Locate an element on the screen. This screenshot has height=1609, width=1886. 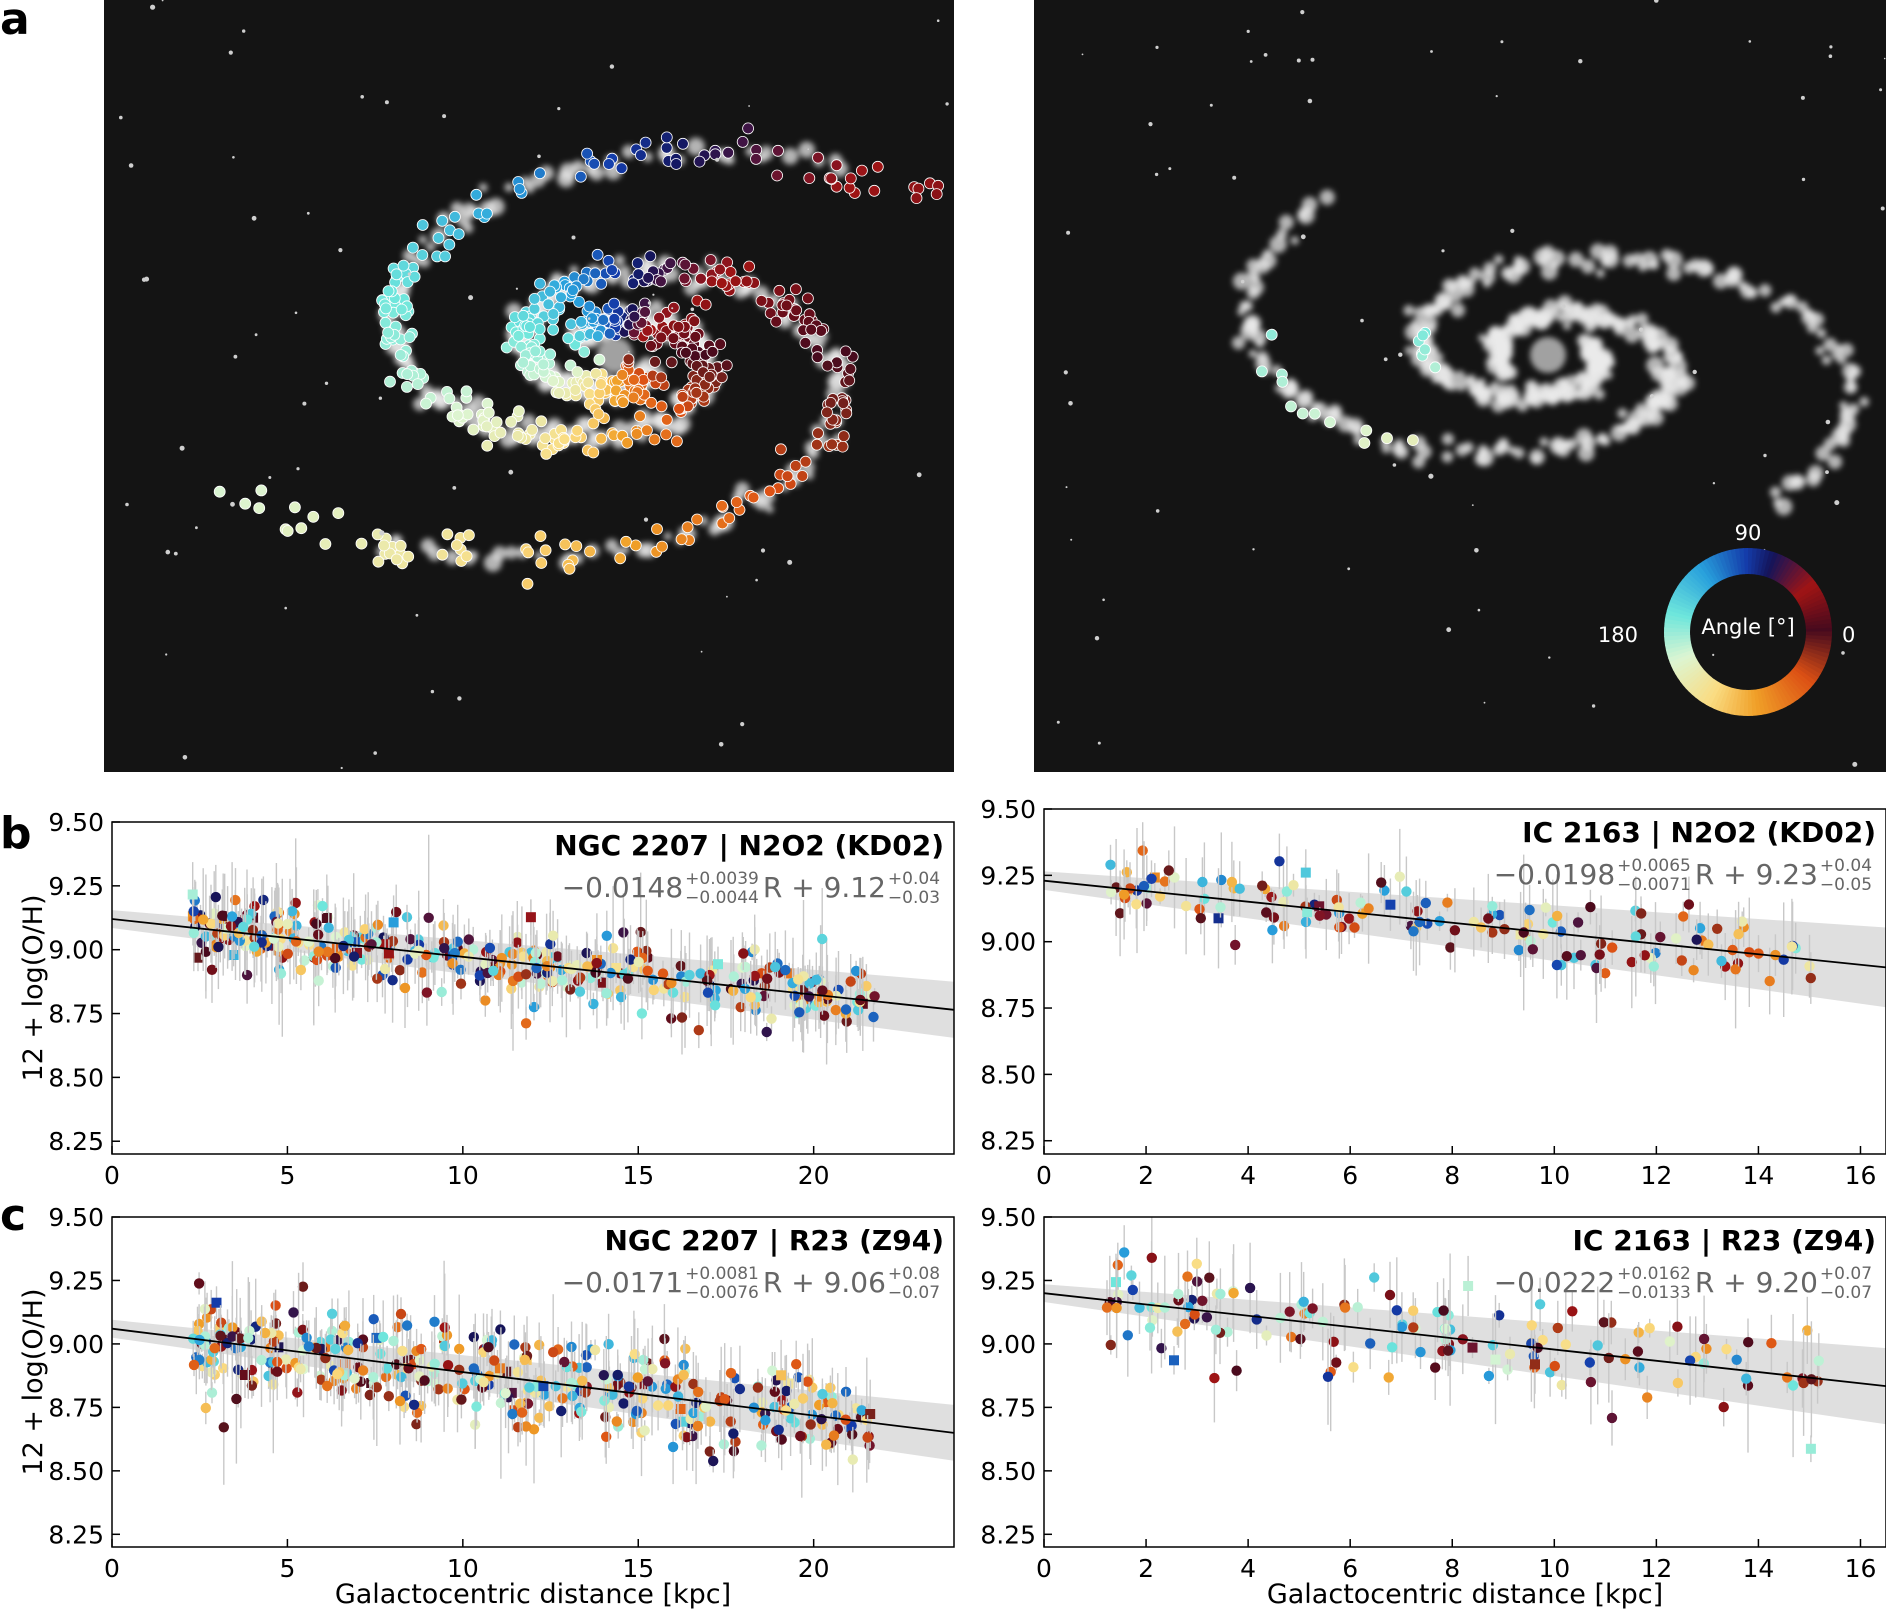
y-tick-label: 9.00 is located at coordinates (76, 950).